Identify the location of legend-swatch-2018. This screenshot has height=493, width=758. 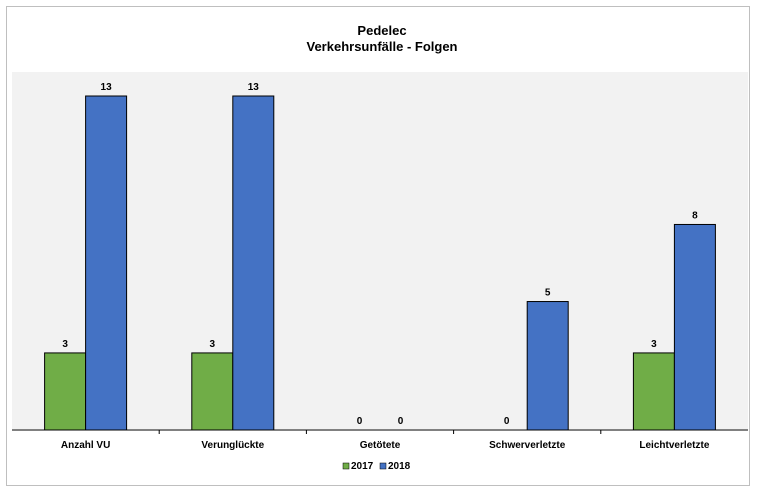
(383, 466).